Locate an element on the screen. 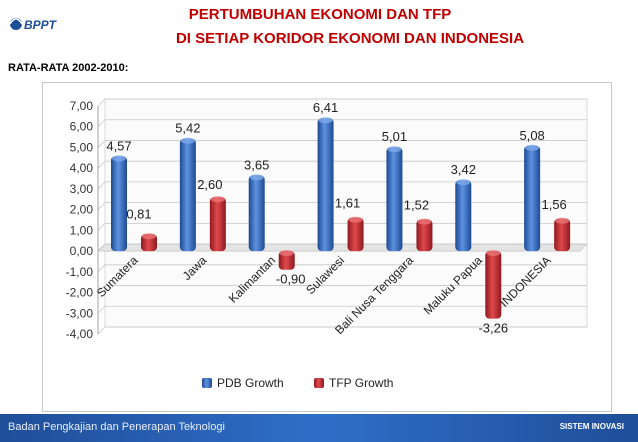 The height and width of the screenshot is (442, 638). data-label: 4,57 is located at coordinates (118, 145).